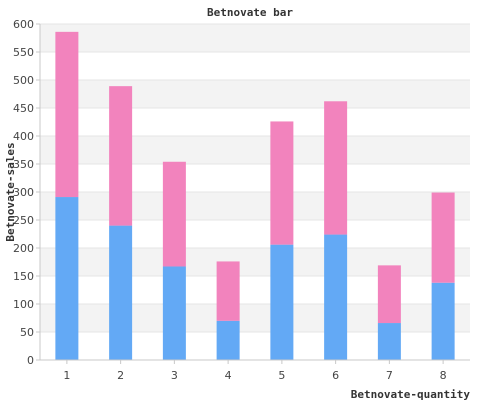  I want to click on bar-segment-1-s1, so click(67, 278).